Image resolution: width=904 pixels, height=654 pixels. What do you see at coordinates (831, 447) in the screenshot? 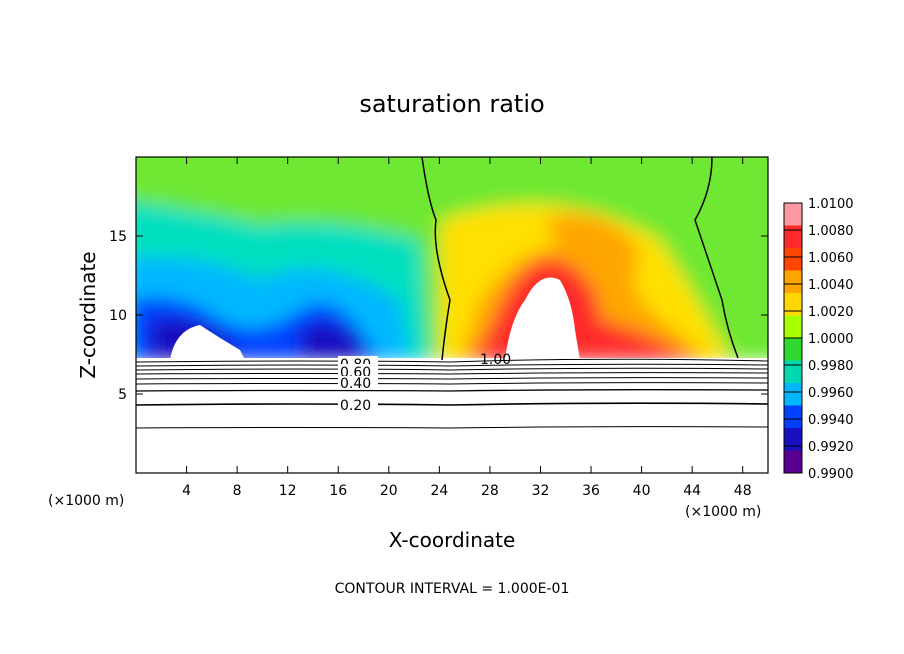
I see `colorbar-label: 0.9920` at bounding box center [831, 447].